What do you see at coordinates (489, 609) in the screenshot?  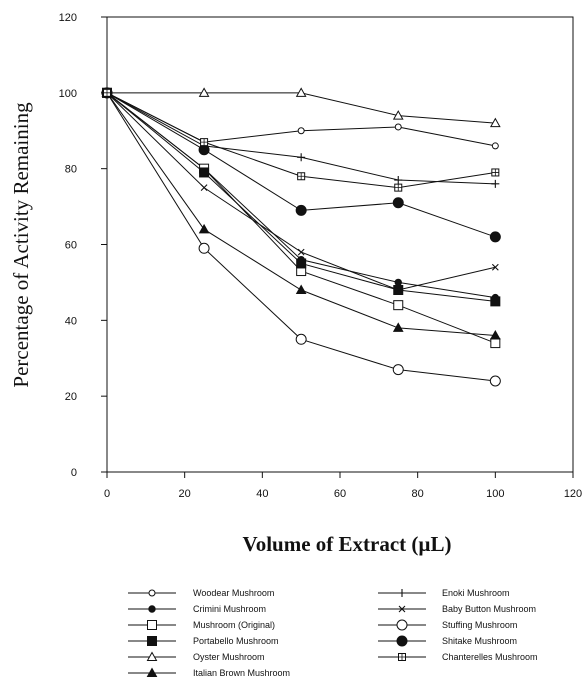 I see `legend-label: Baby Button Mushroom` at bounding box center [489, 609].